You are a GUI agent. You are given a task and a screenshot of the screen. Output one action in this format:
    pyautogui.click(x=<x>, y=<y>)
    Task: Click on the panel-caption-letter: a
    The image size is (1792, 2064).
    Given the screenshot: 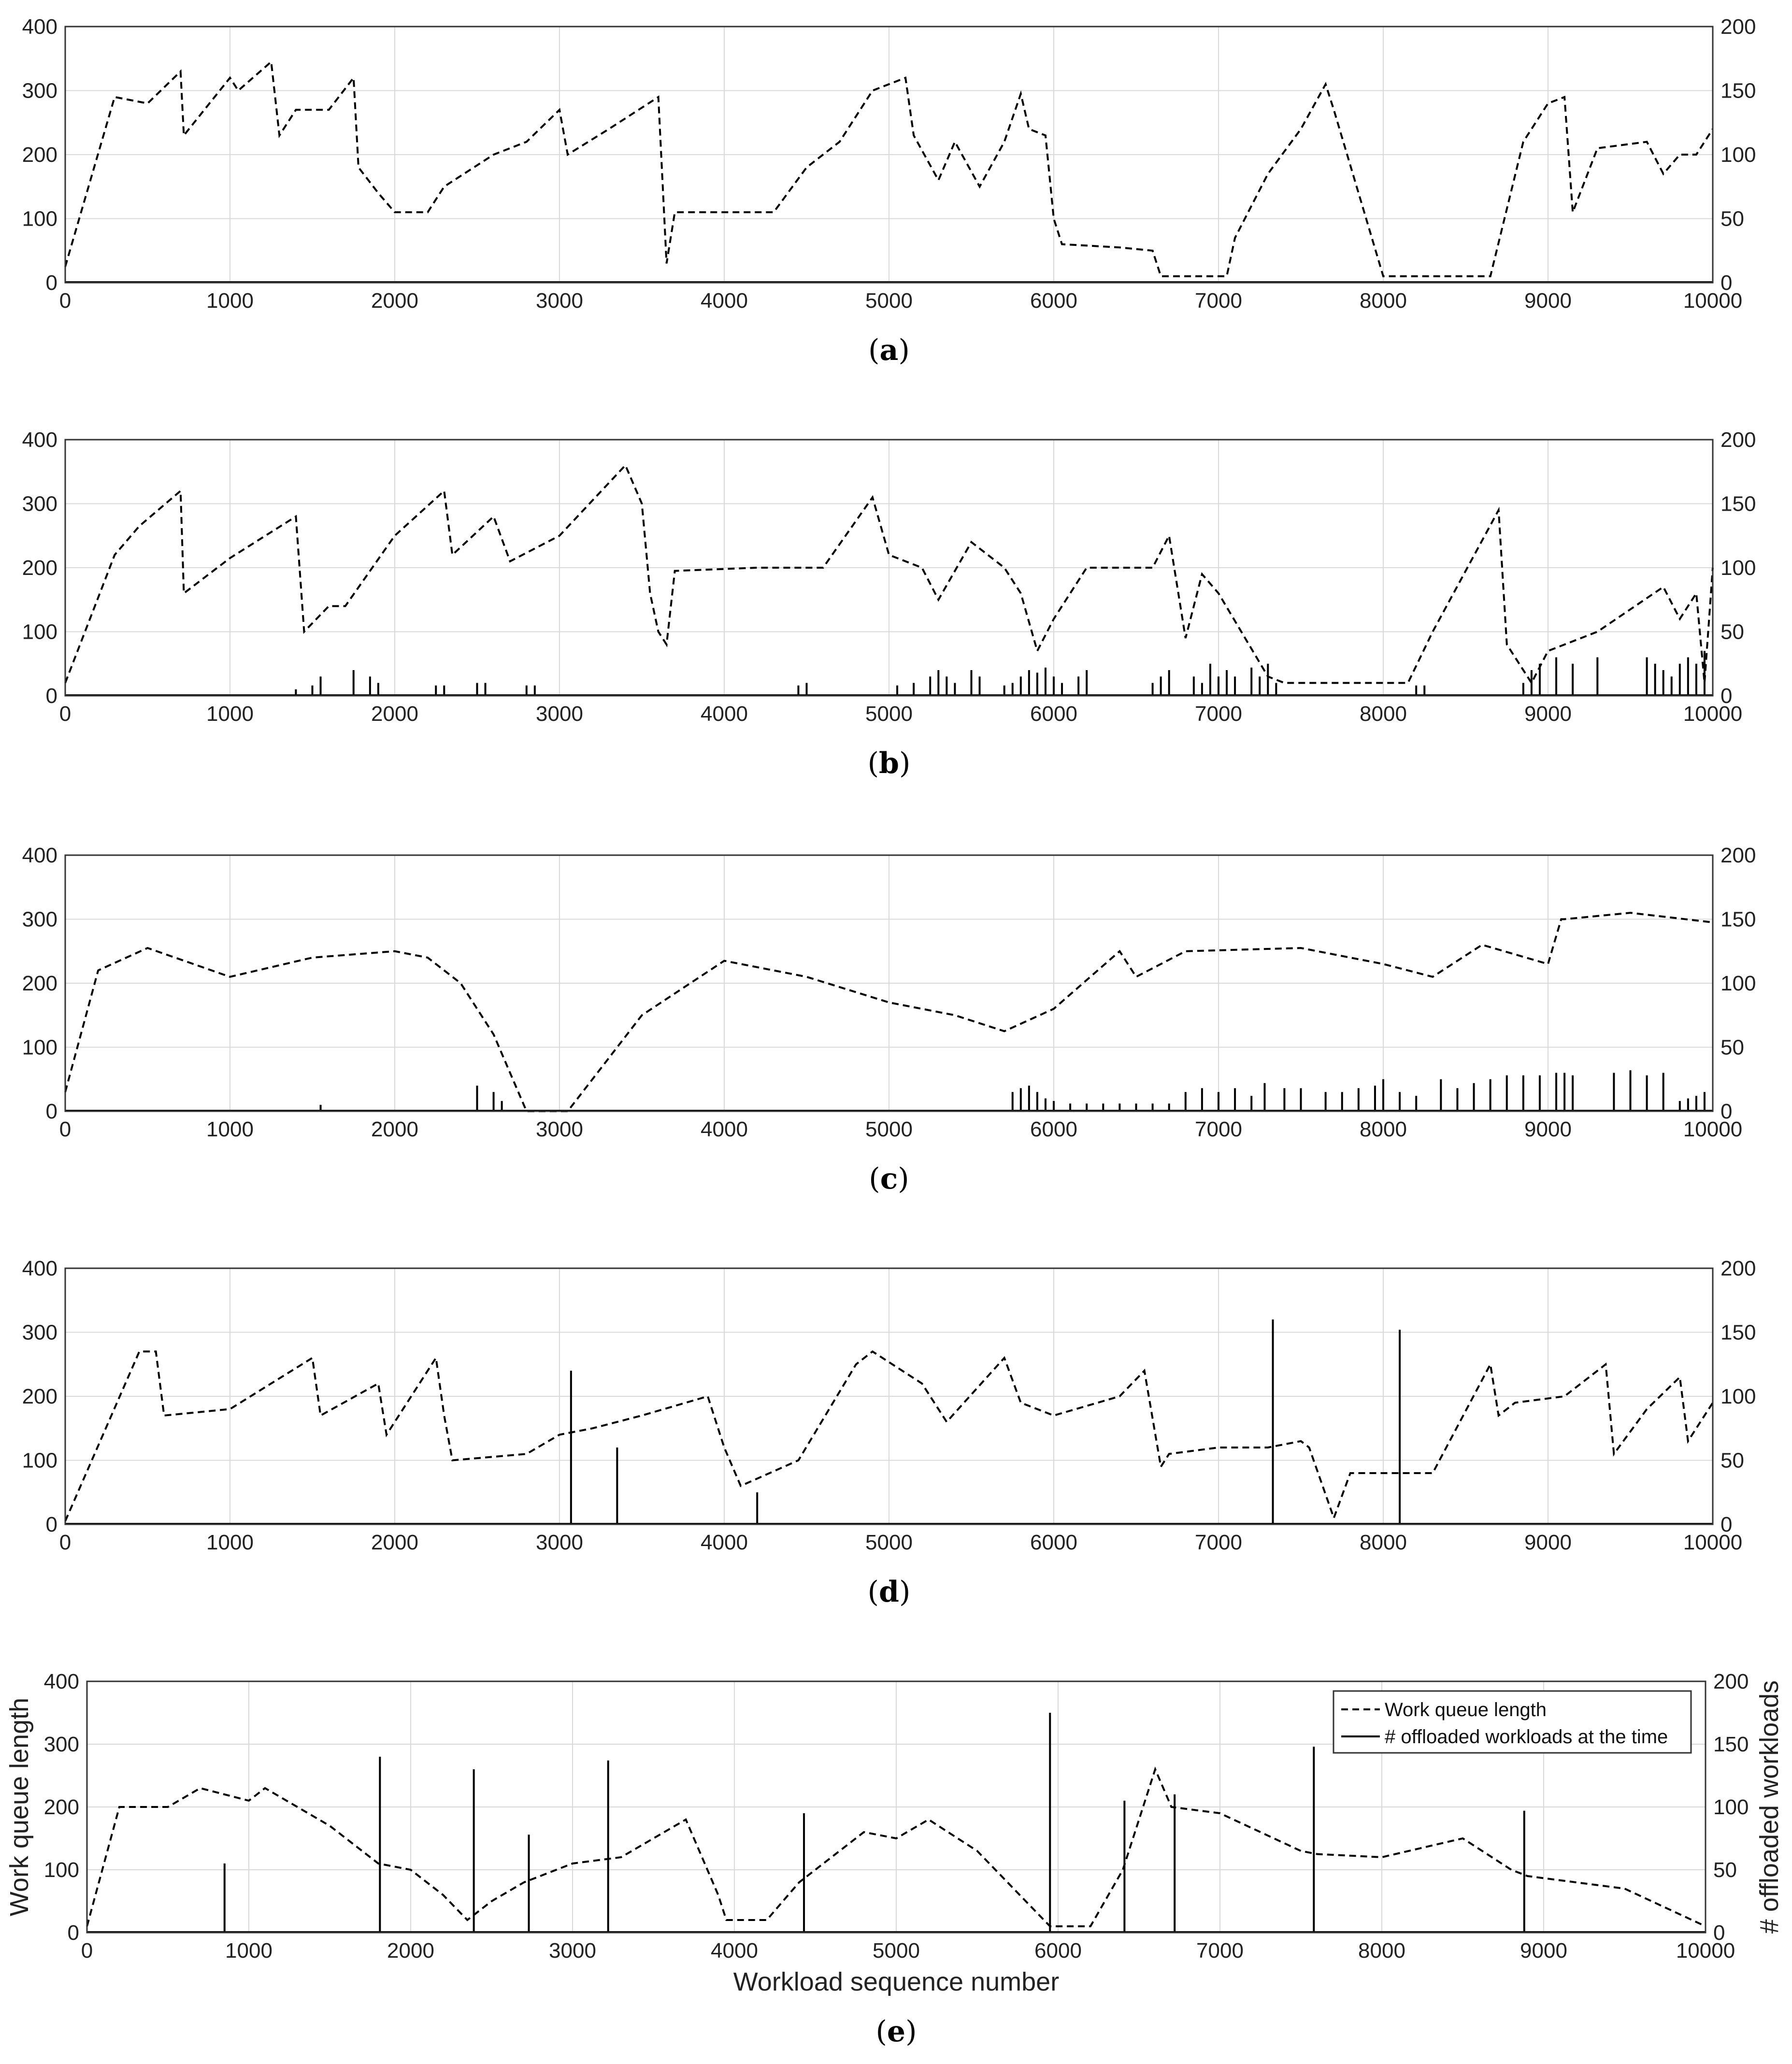 What is the action you would take?
    pyautogui.click(x=889, y=350)
    